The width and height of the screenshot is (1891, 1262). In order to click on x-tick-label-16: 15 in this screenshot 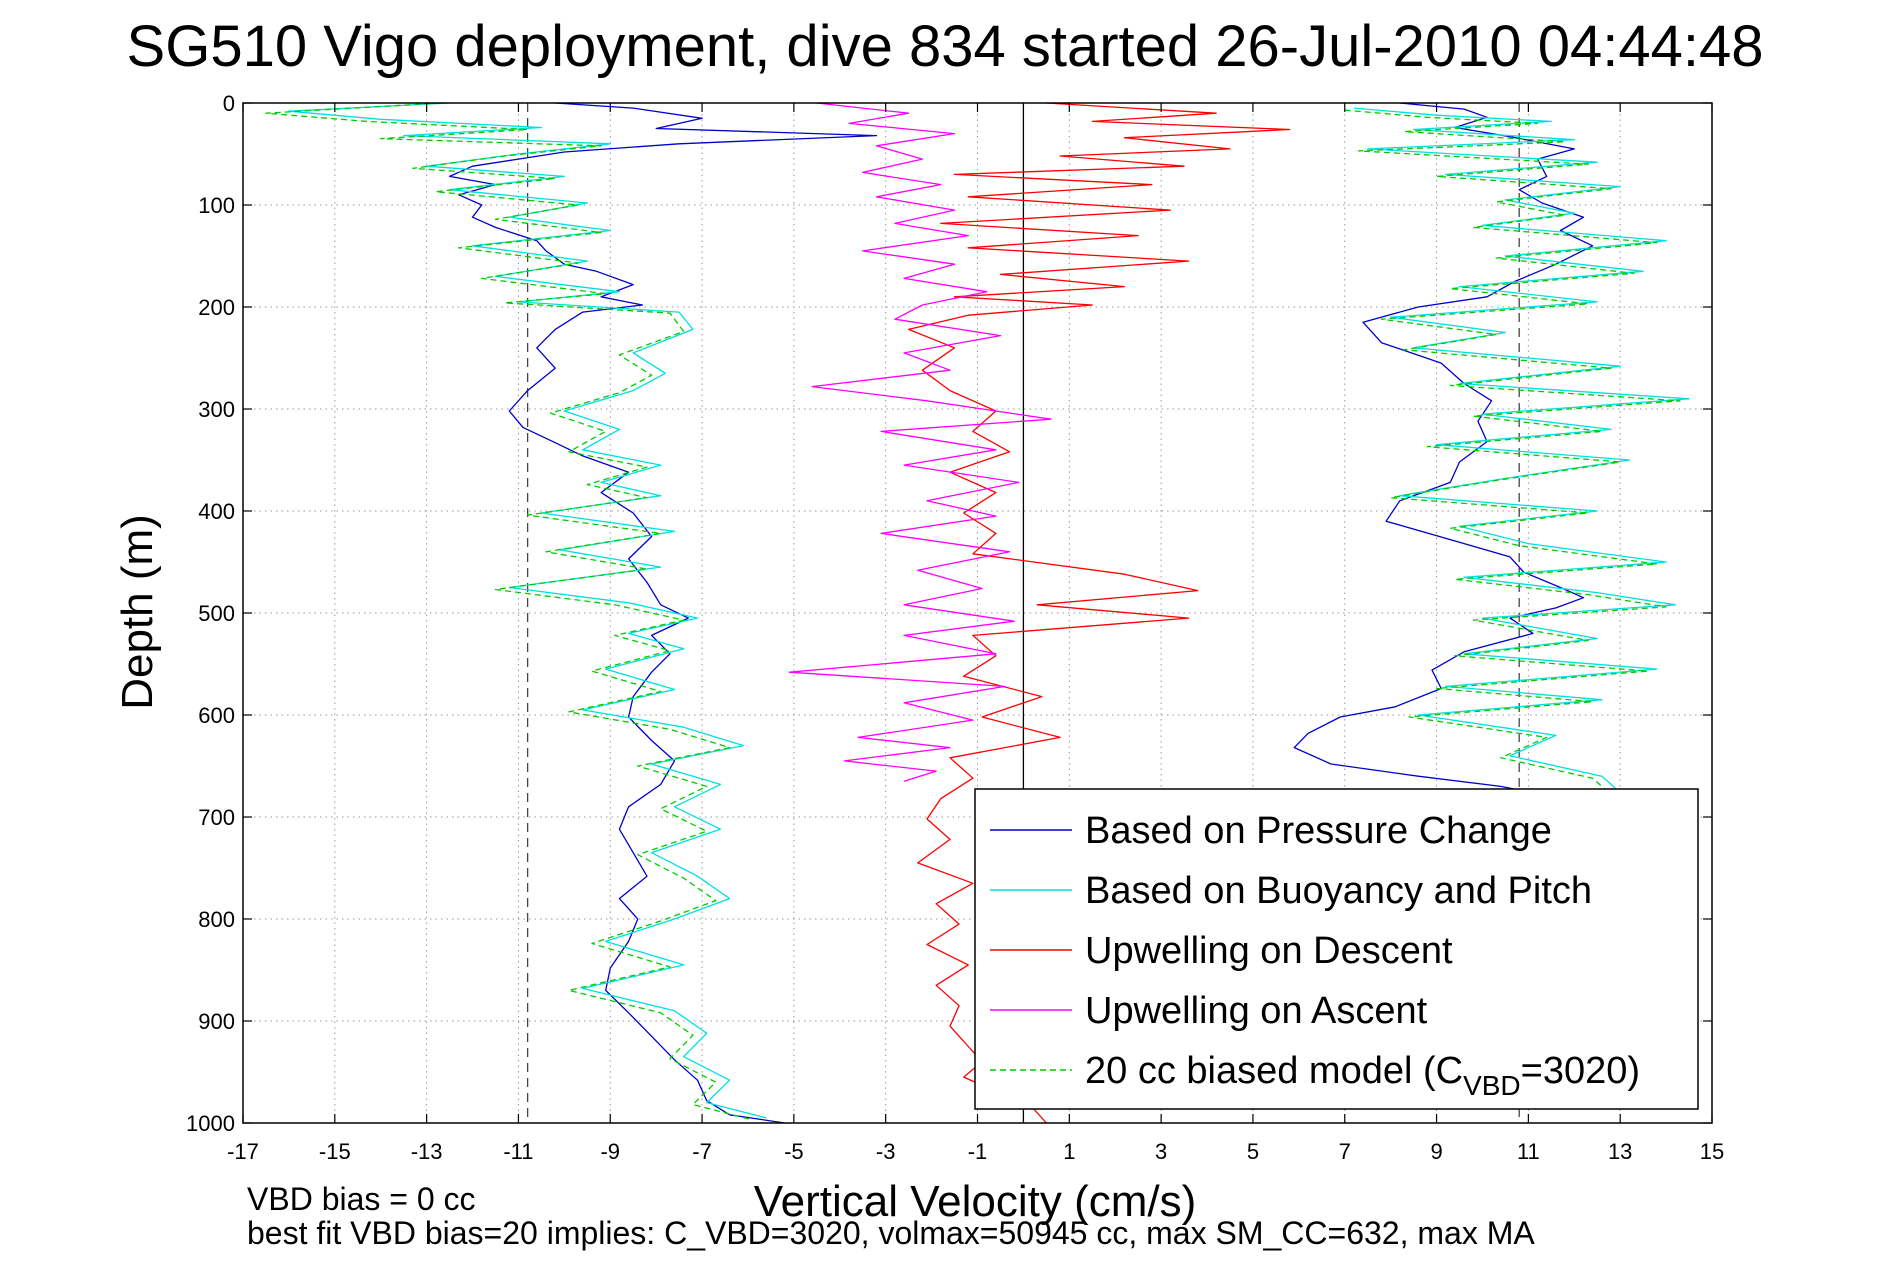, I will do `click(1712, 1151)`.